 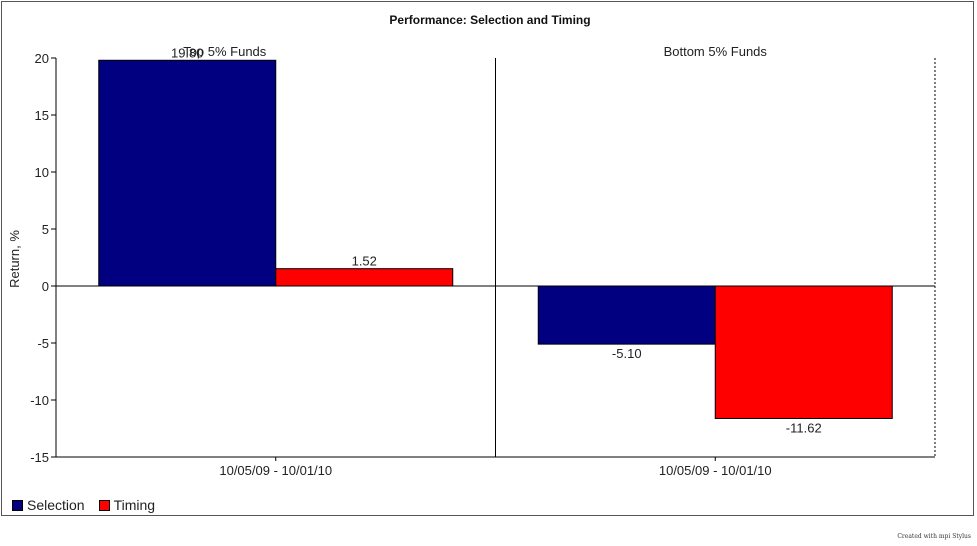 I want to click on legend: Selection Timing, so click(x=83, y=505).